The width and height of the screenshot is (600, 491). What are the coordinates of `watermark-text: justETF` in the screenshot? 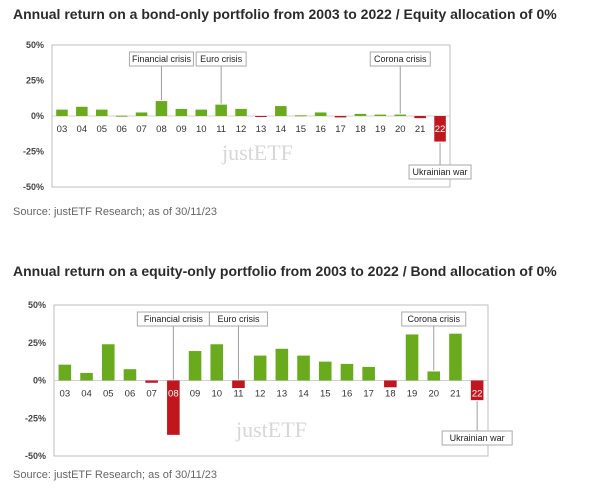 It's located at (271, 429).